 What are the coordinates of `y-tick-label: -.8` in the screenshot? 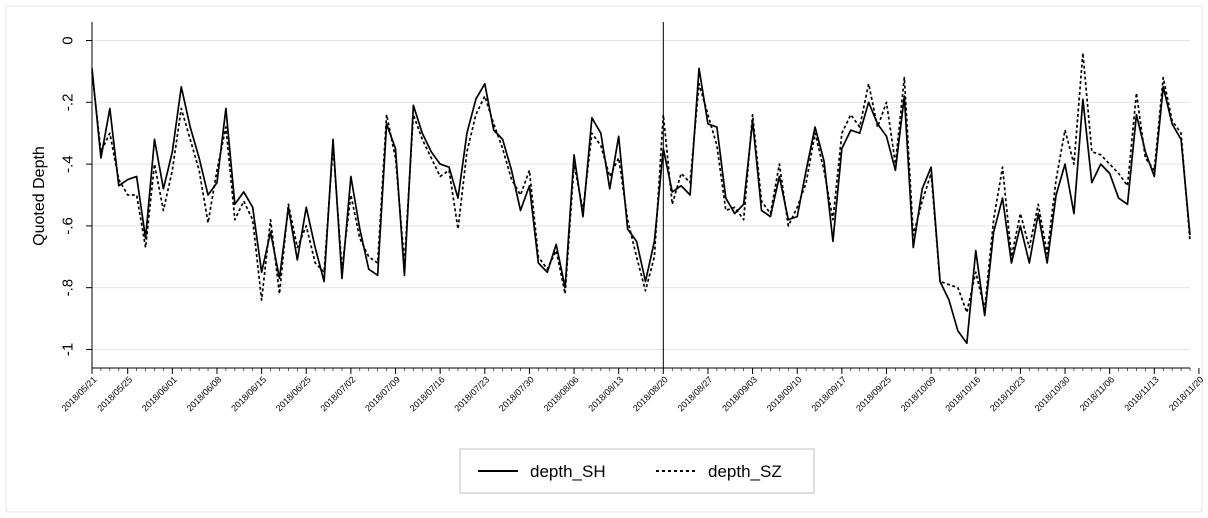 It's located at (68, 288).